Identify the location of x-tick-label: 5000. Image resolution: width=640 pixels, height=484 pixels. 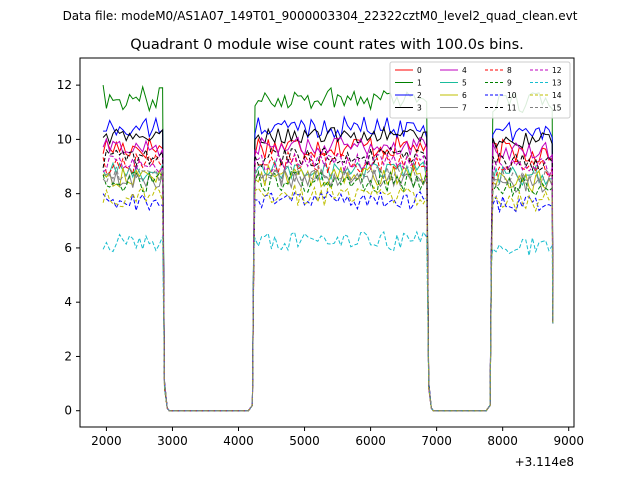
(304, 441).